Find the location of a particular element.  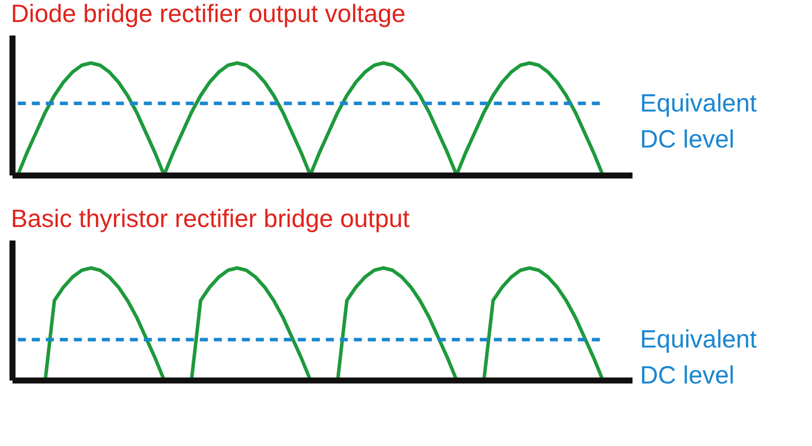

chart-title: Diode bridge rectifier output voltage is located at coordinates (208, 14).